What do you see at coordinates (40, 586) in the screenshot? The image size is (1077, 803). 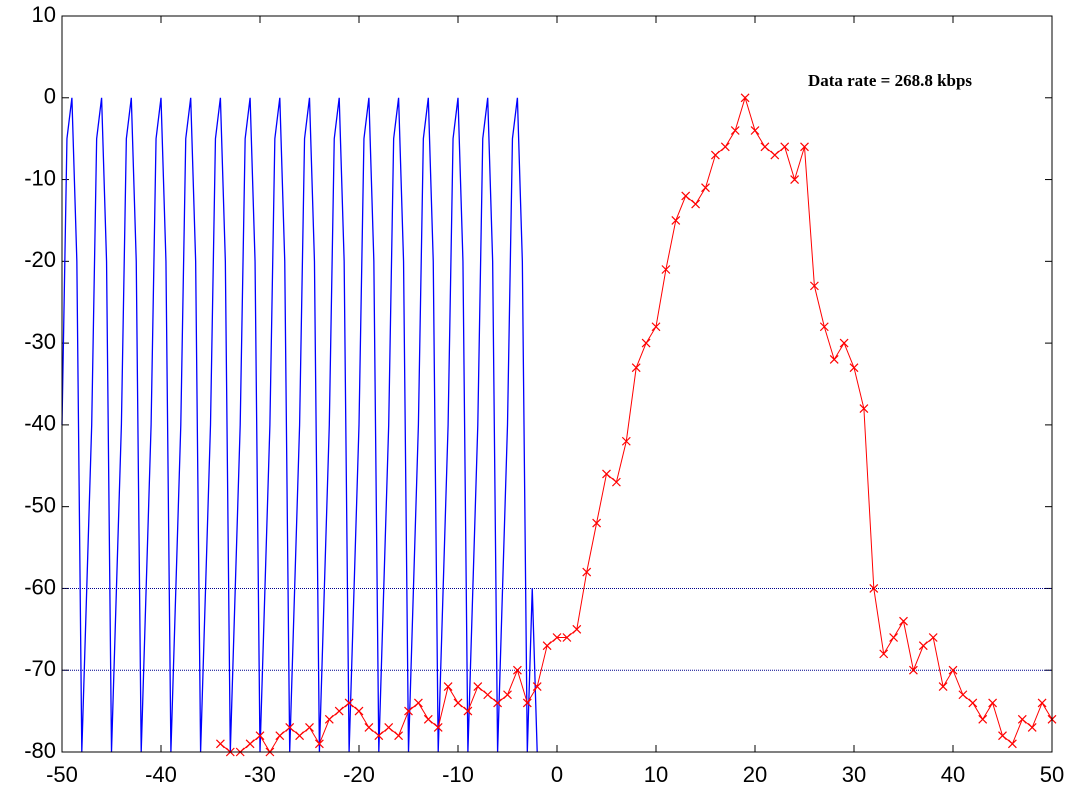 I see `y-tick-label: -60` at bounding box center [40, 586].